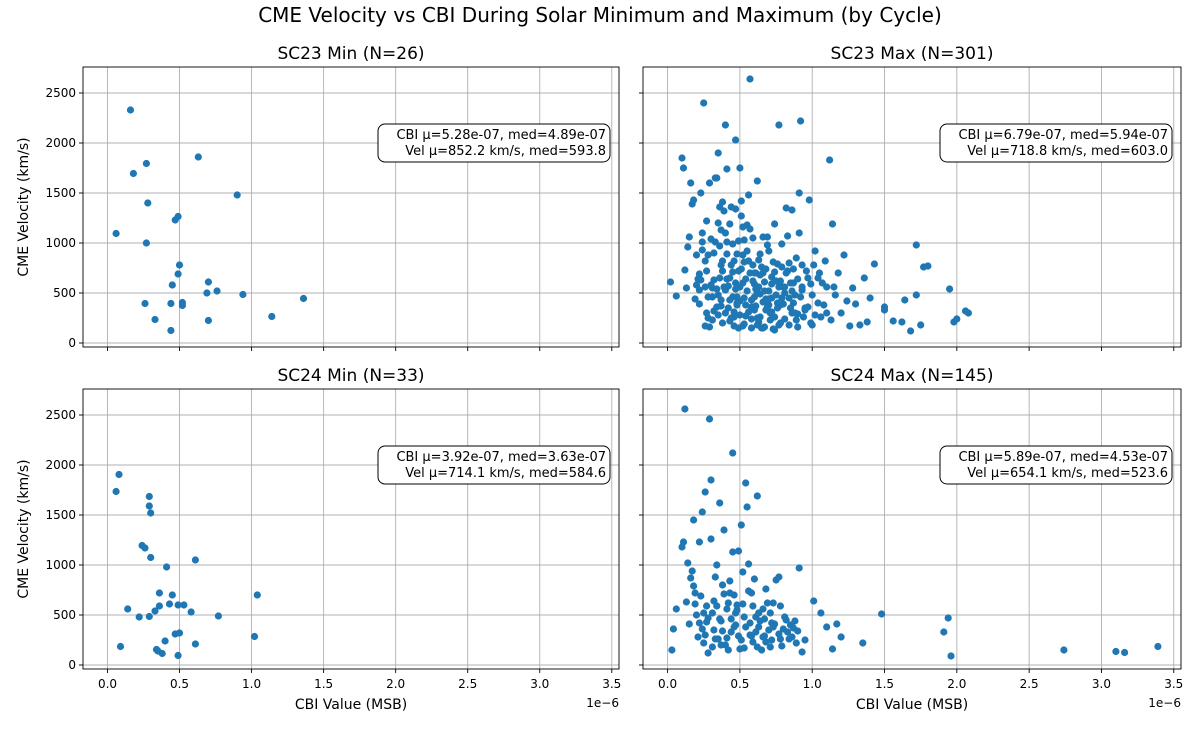 This screenshot has height=729, width=1200. I want to click on subplot-title: SC24 Min (N=33), so click(350, 376).